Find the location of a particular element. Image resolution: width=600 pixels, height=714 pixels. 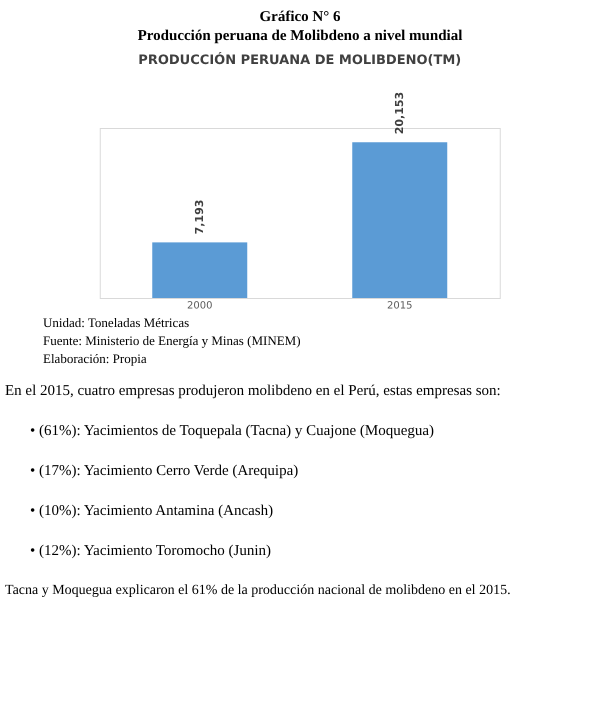

text: Tacna y Moquegua explicaron el 61% de la producción nacional de molibdeno en el 2015. is located at coordinates (258, 590).